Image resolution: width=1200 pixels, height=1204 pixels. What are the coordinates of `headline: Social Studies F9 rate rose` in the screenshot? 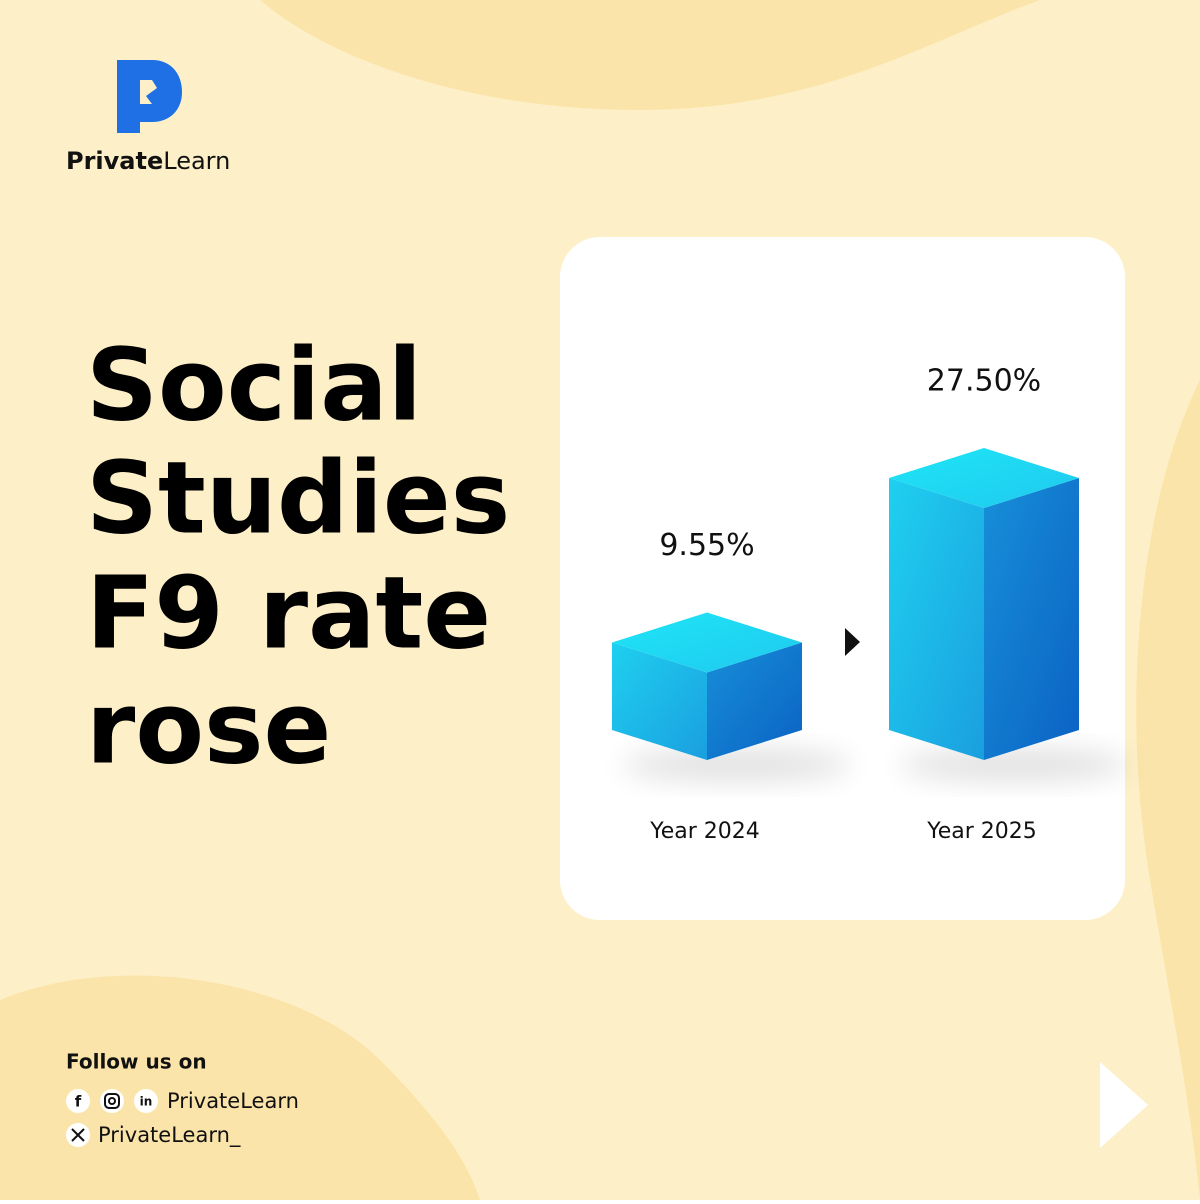 It's located at (298, 556).